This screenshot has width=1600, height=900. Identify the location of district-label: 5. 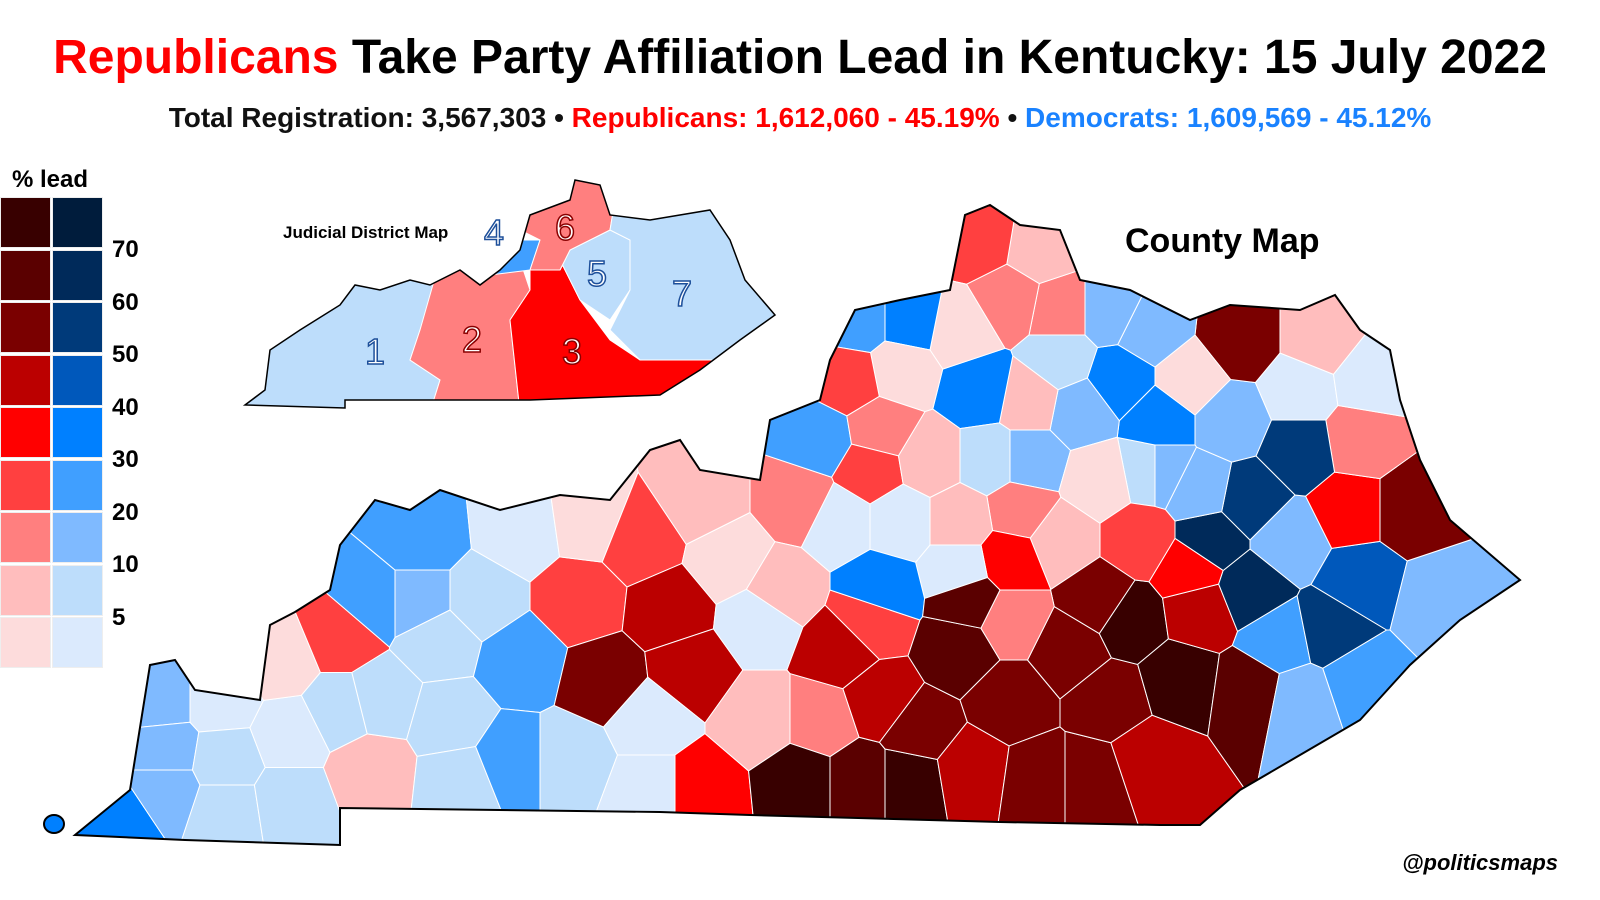
(597, 273).